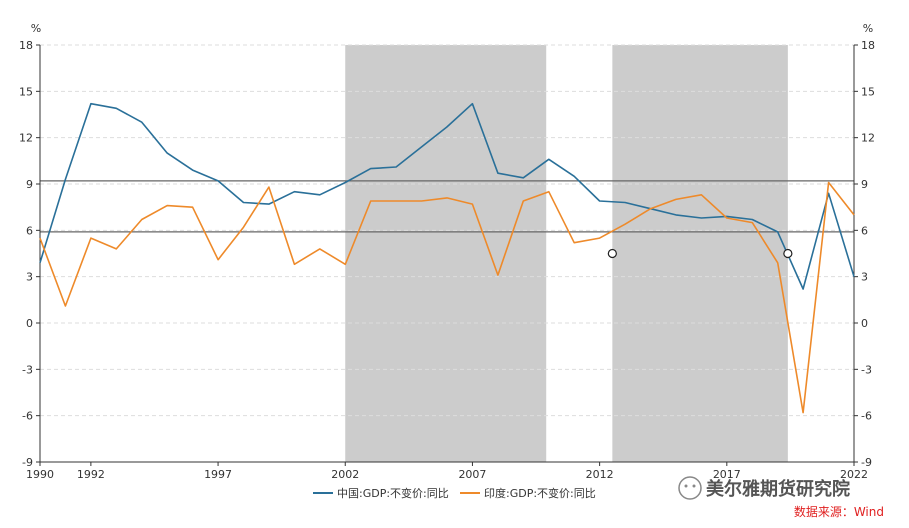  I want to click on legend-label-1: 中国:GDP:不变价:同比, so click(393, 493).